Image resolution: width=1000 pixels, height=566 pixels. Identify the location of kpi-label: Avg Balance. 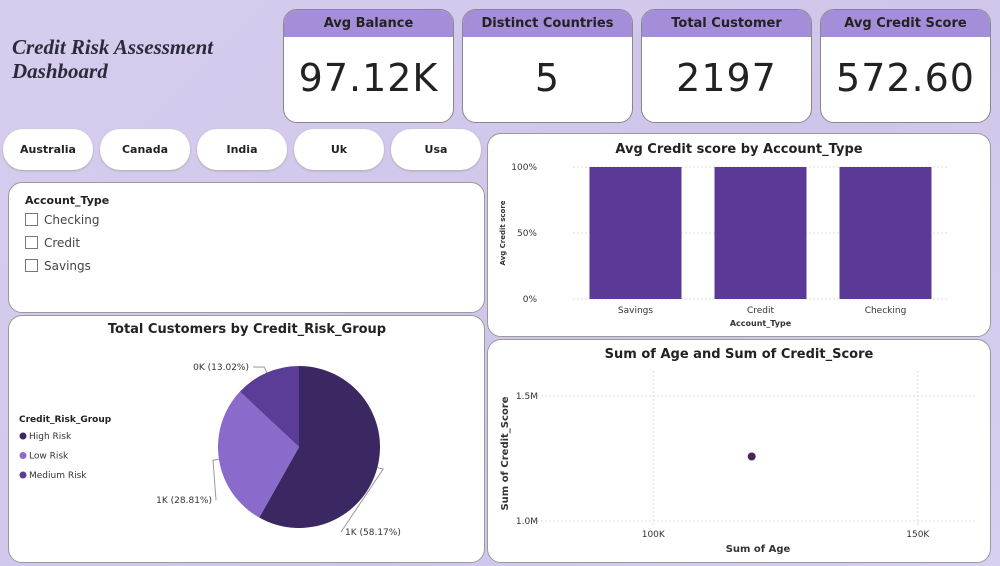
(368, 23).